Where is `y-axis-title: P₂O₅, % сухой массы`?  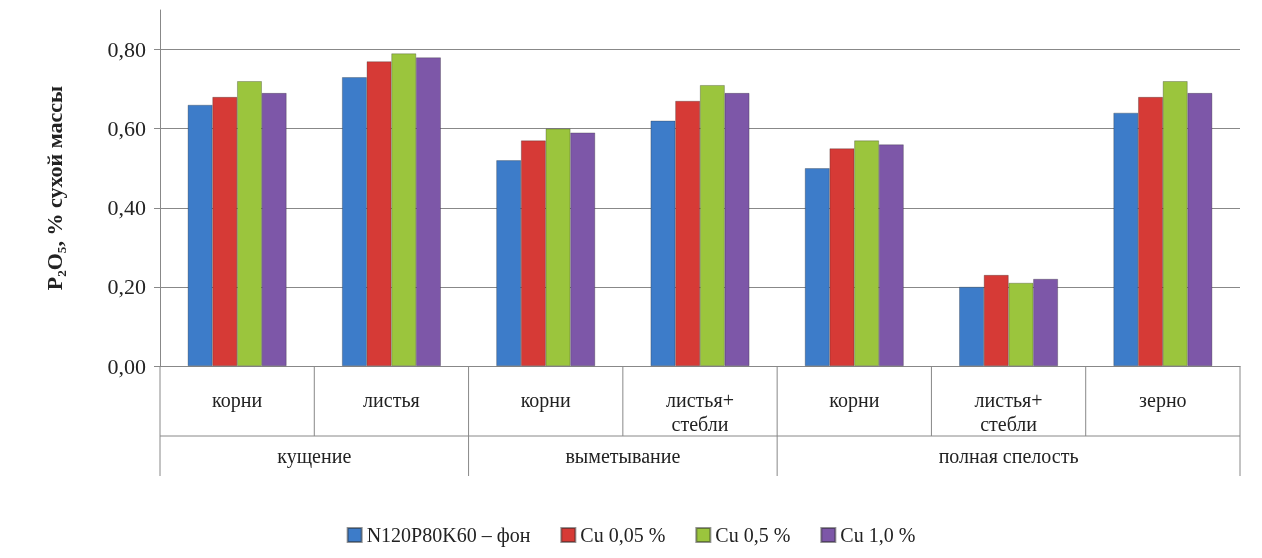 y-axis-title: P₂O₅, % сухой массы is located at coordinates (54, 188).